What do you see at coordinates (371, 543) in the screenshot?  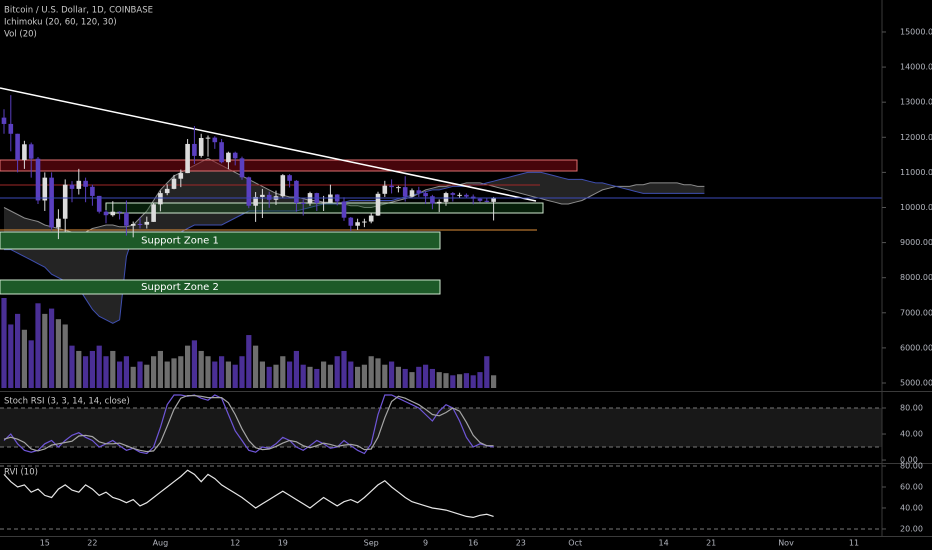 I see `x-tick-label: Sep` at bounding box center [371, 543].